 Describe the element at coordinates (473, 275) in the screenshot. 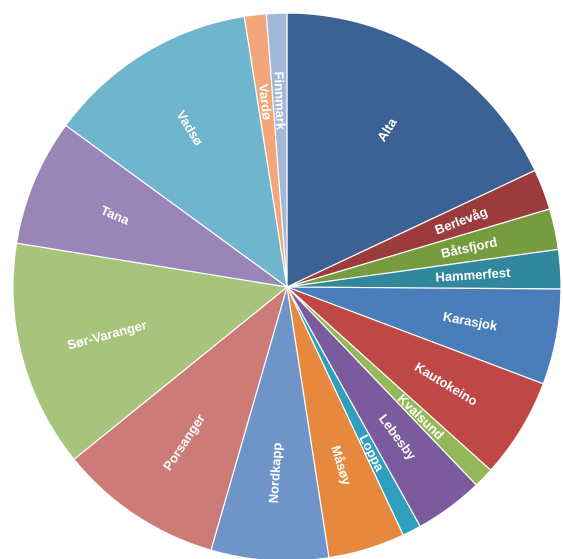

I see `slice-label-hammerfest: Hammerfest` at that location.